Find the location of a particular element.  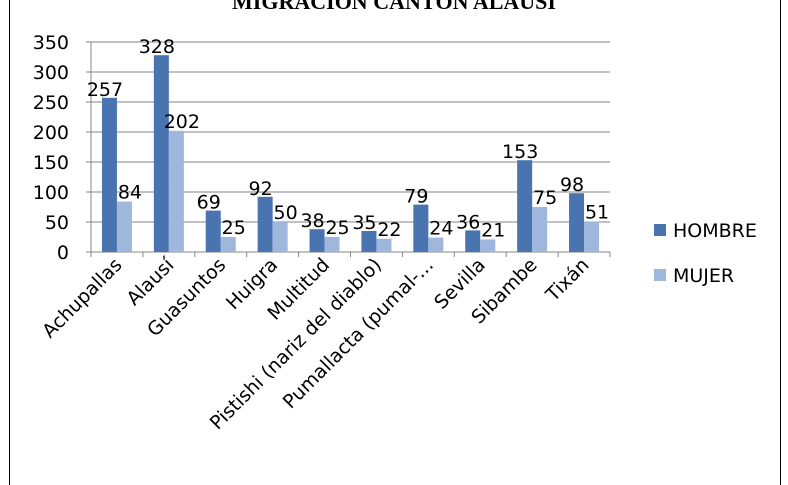

y-tick-label: 350 is located at coordinates (51, 43).